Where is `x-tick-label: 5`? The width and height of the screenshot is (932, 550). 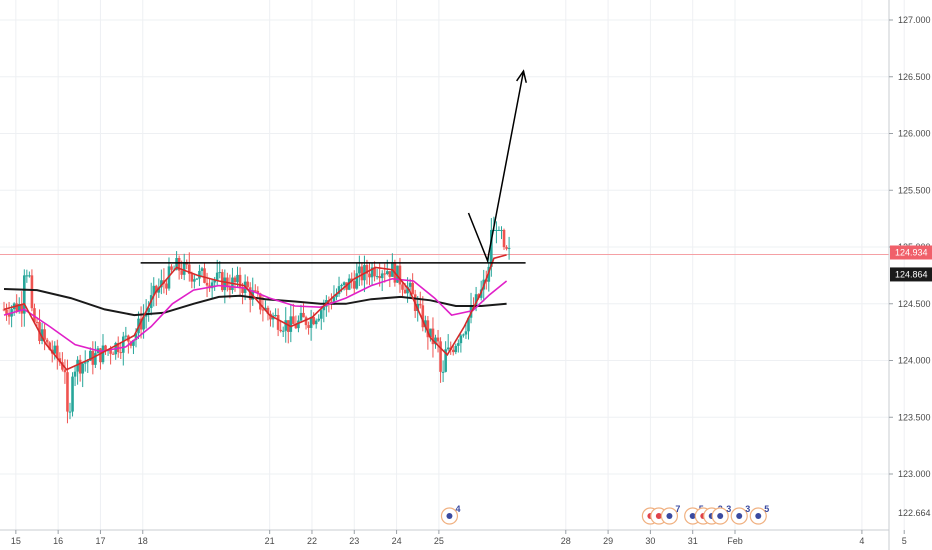 x-tick-label: 5 is located at coordinates (904, 541).